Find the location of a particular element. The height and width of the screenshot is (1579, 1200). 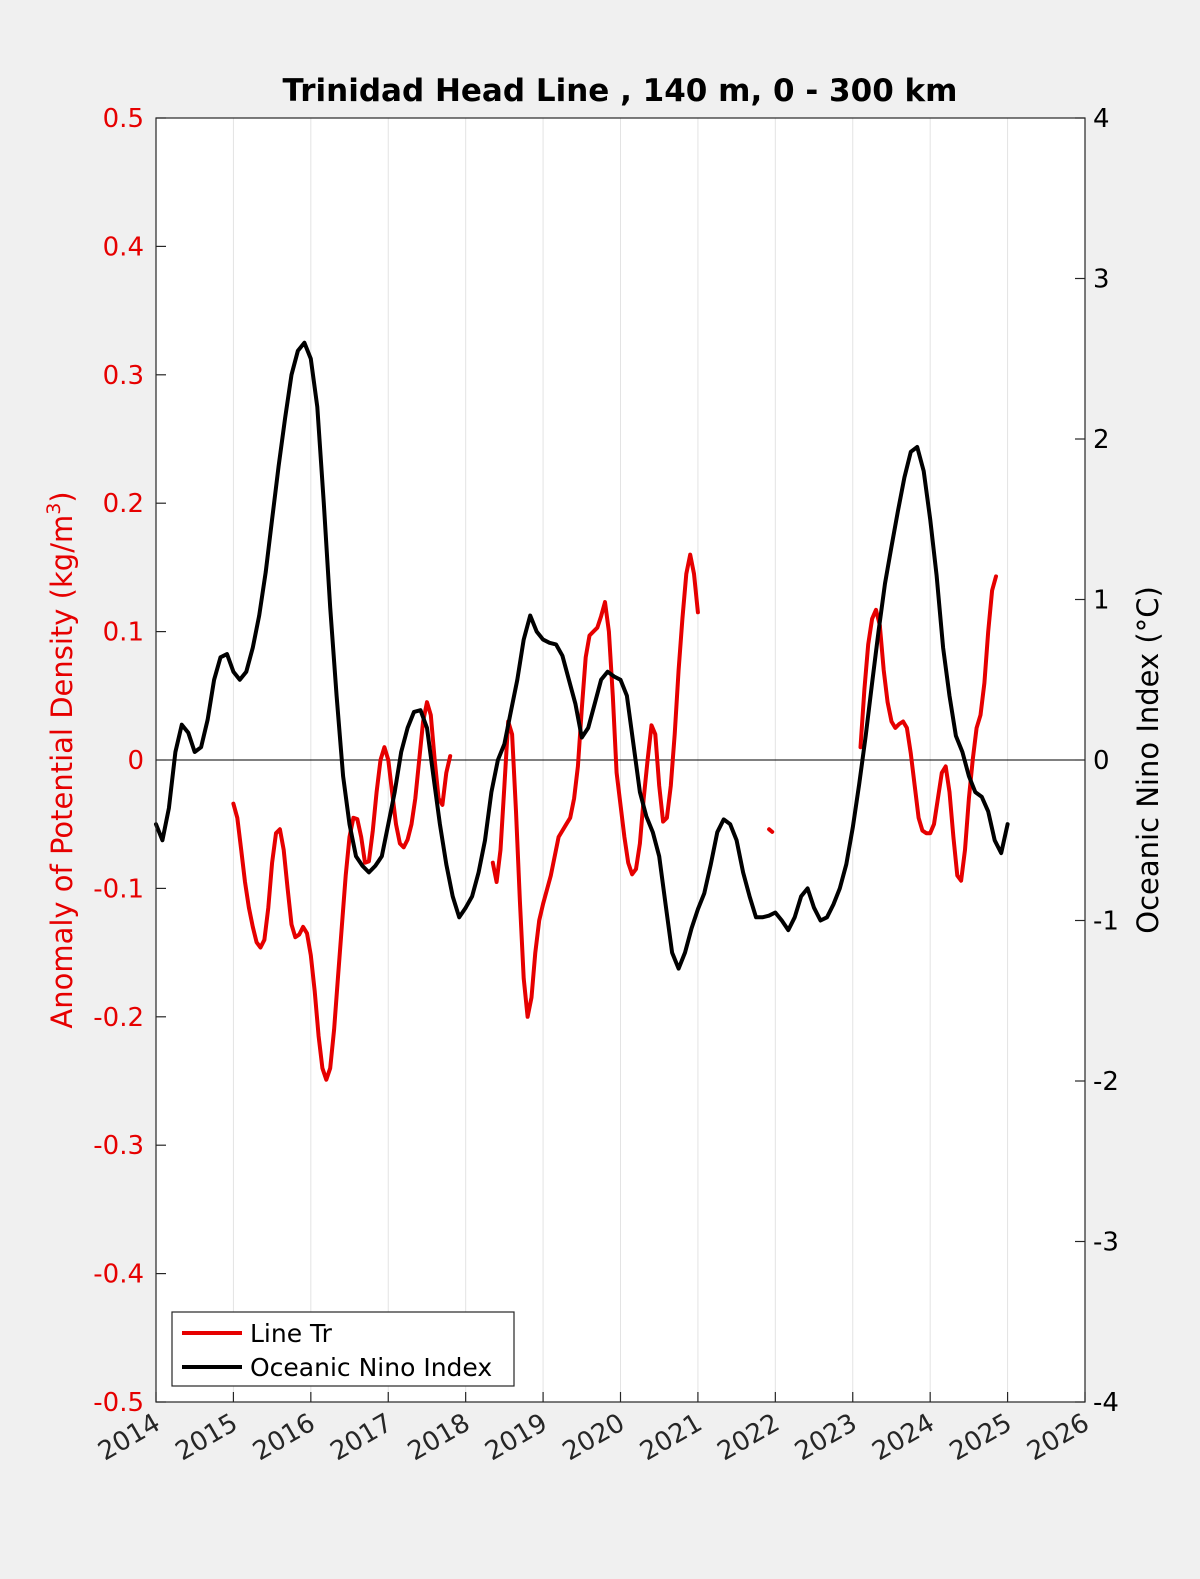

y-left-axis-label: Anomaly of Potential Density (kg/m3) is located at coordinates (61, 759).